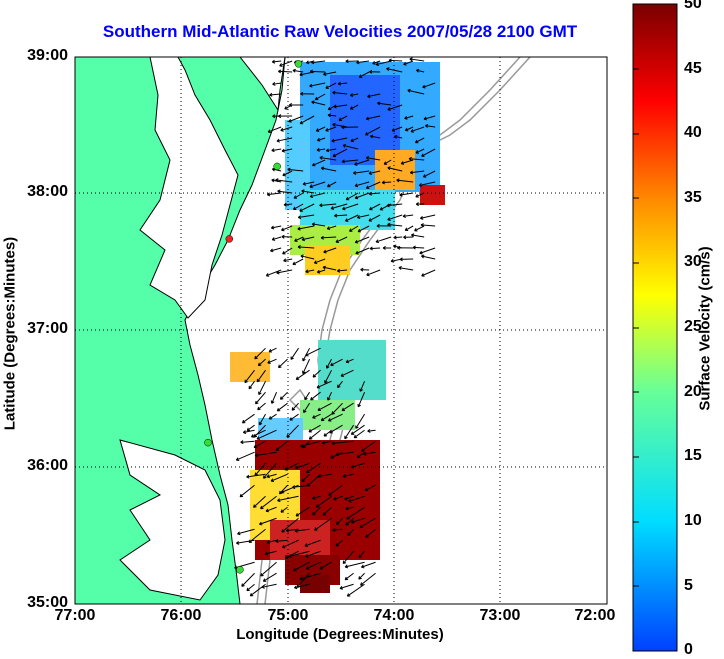  I want to click on x-tick-label: 77:00, so click(75, 615).